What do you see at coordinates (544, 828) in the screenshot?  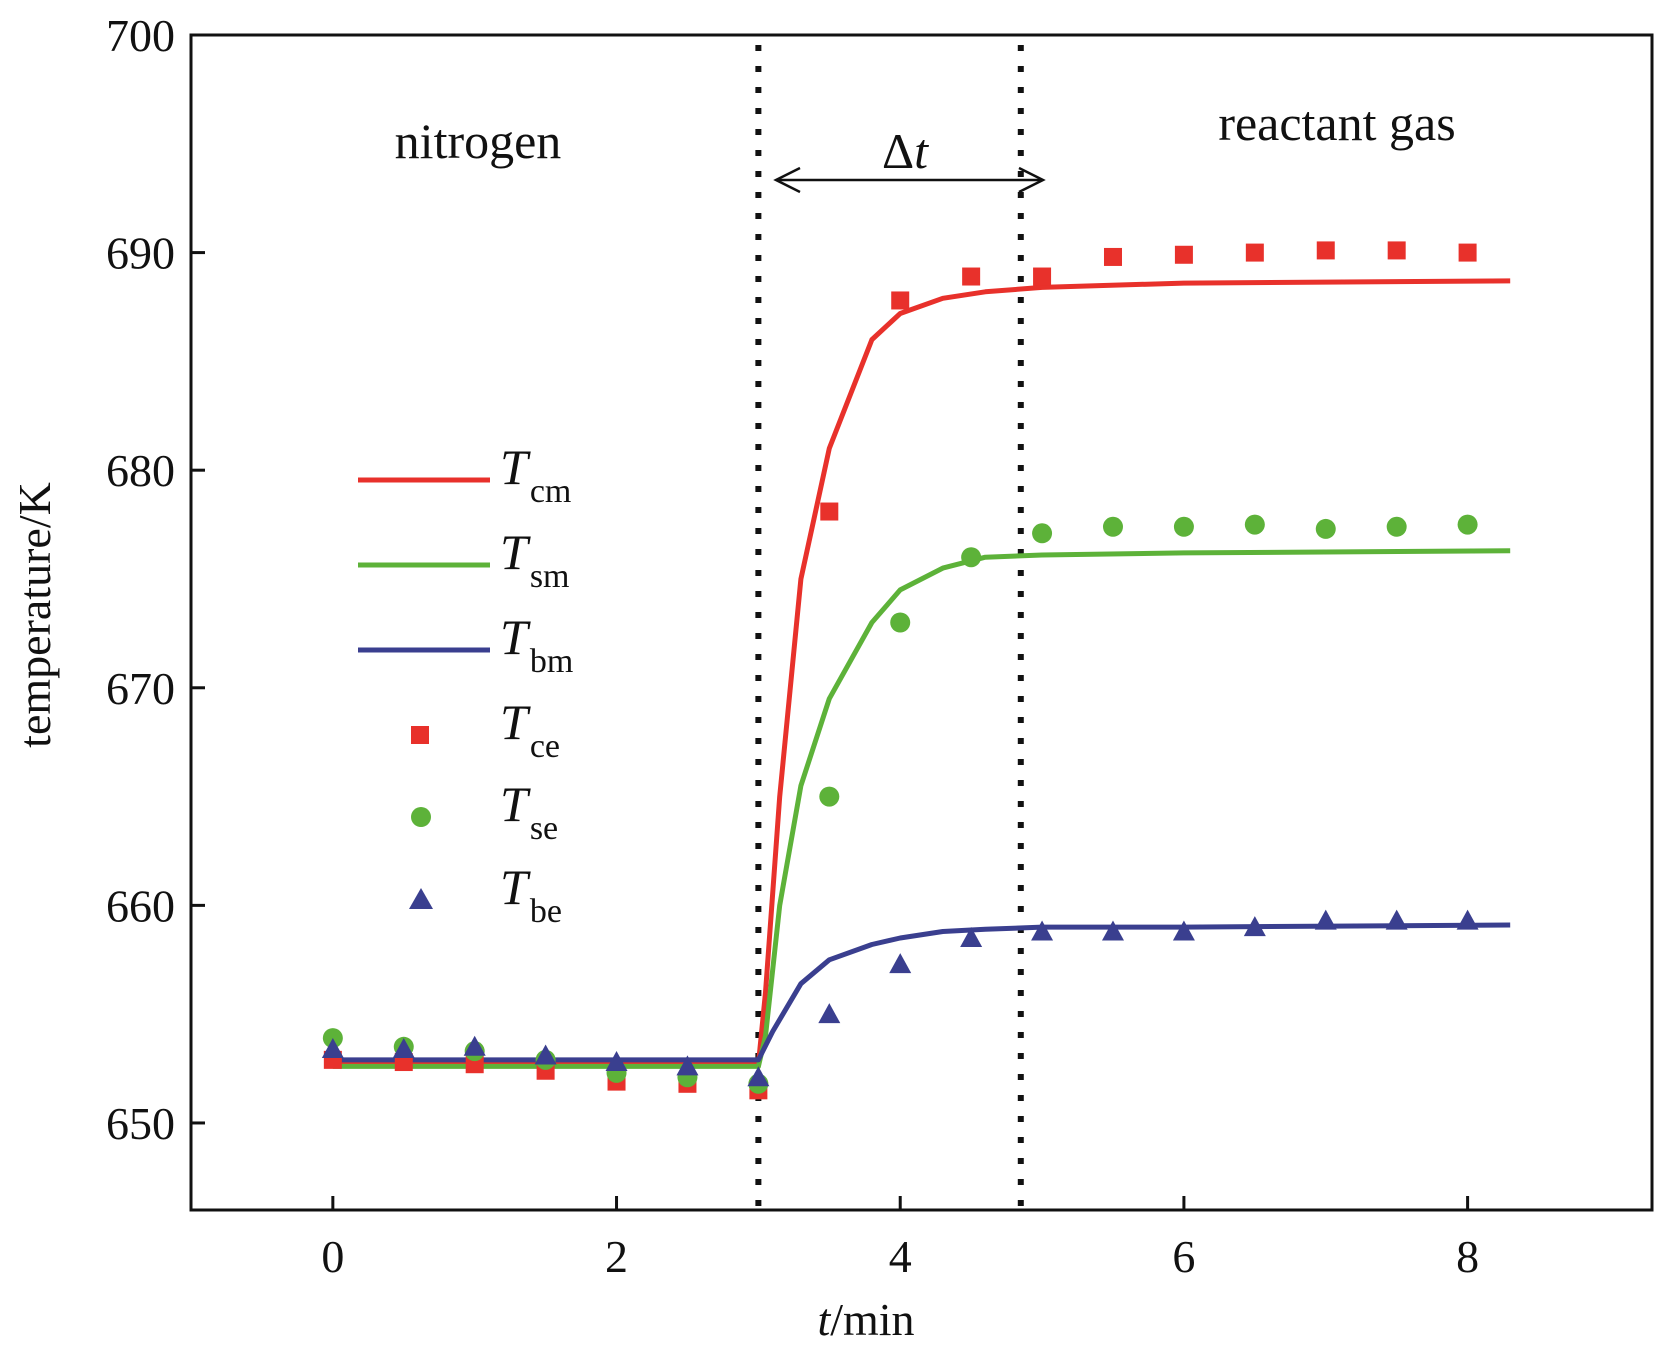 I see `legend-subscript: se` at bounding box center [544, 828].